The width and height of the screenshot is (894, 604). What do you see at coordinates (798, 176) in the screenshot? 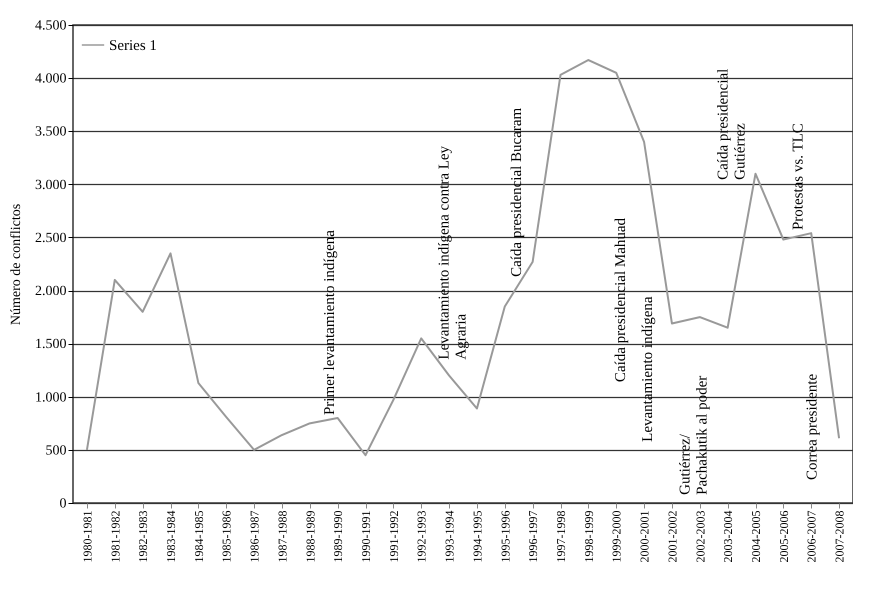
I see `annotation: Protestas vs. TLC` at bounding box center [798, 176].